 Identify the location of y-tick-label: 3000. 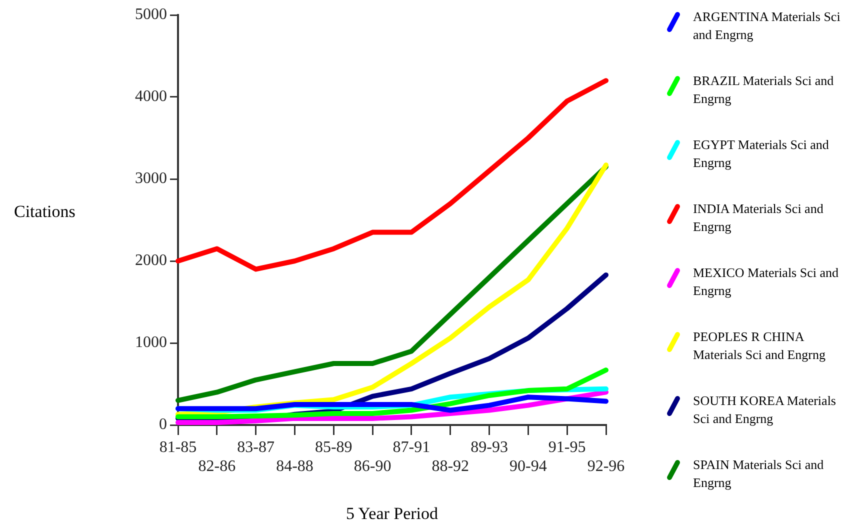
(151, 179).